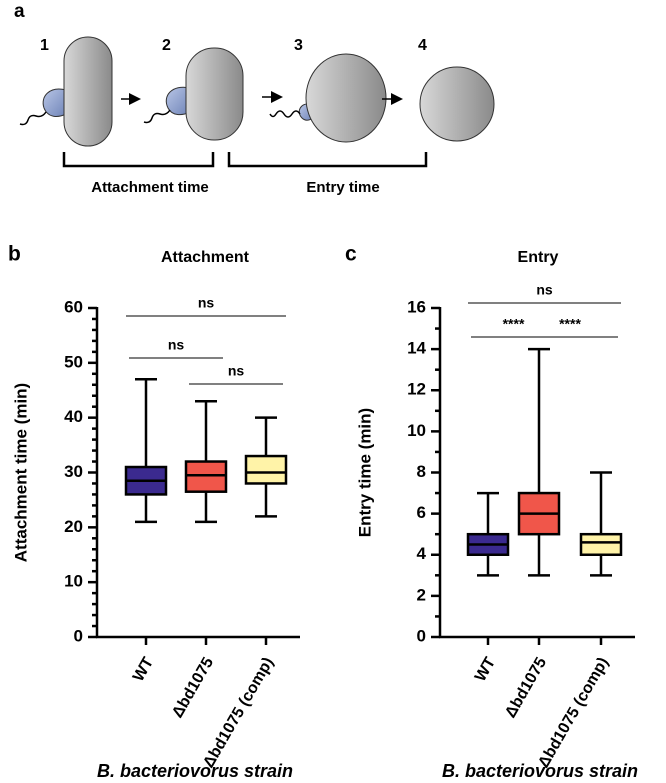 Image resolution: width=666 pixels, height=783 pixels. Describe the element at coordinates (342, 187) in the screenshot. I see `interval-label: Entry time` at that location.